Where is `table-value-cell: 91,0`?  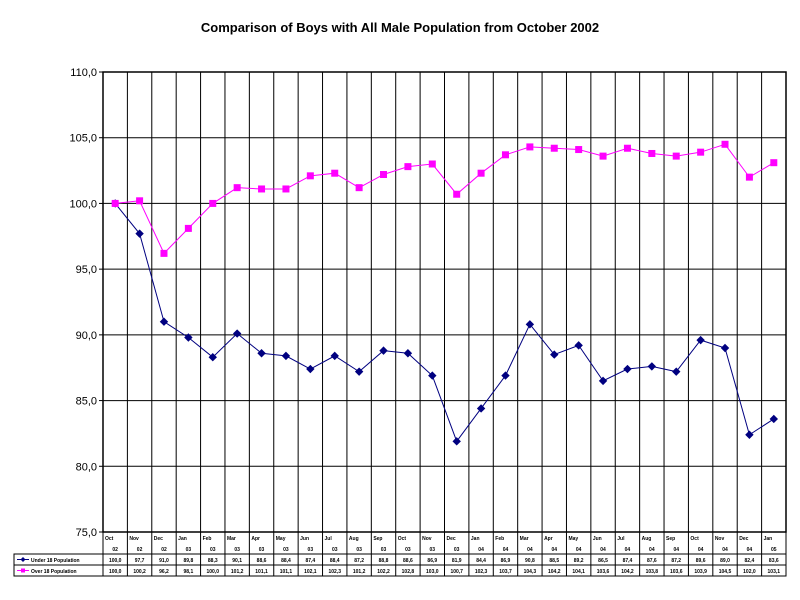 table-value-cell: 91,0 is located at coordinates (164, 561).